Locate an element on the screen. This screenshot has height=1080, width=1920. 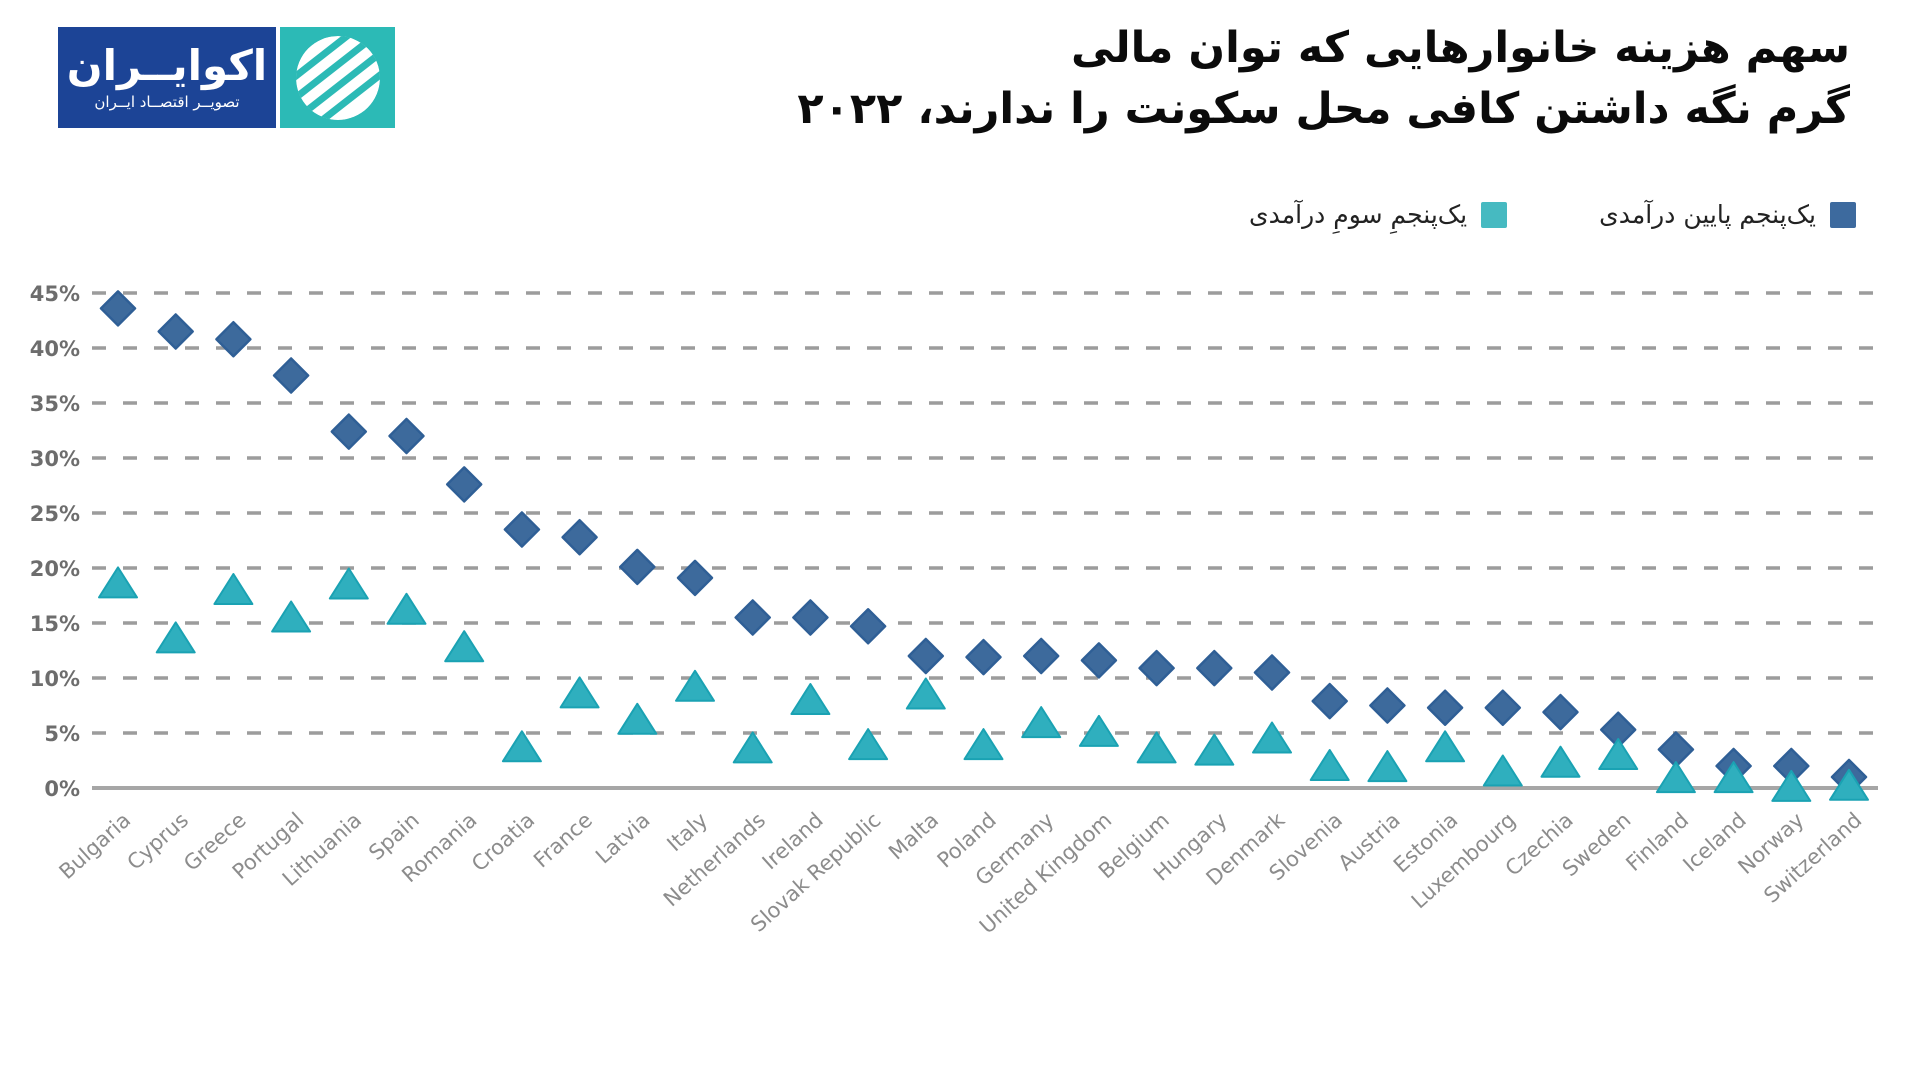
y-tick-label: 0% is located at coordinates (62, 789).